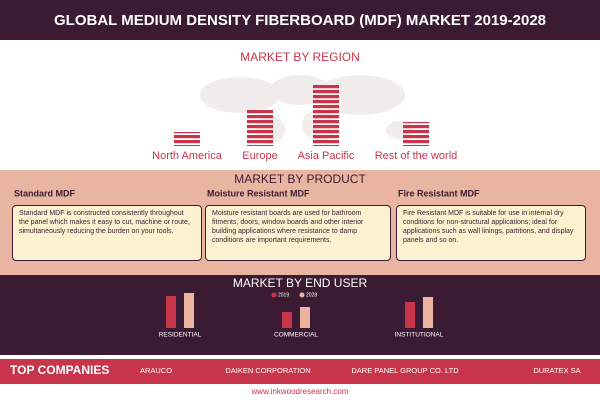 The image size is (600, 400). What do you see at coordinates (296, 335) in the screenshot?
I see `category-label: COMMERCIAL` at bounding box center [296, 335].